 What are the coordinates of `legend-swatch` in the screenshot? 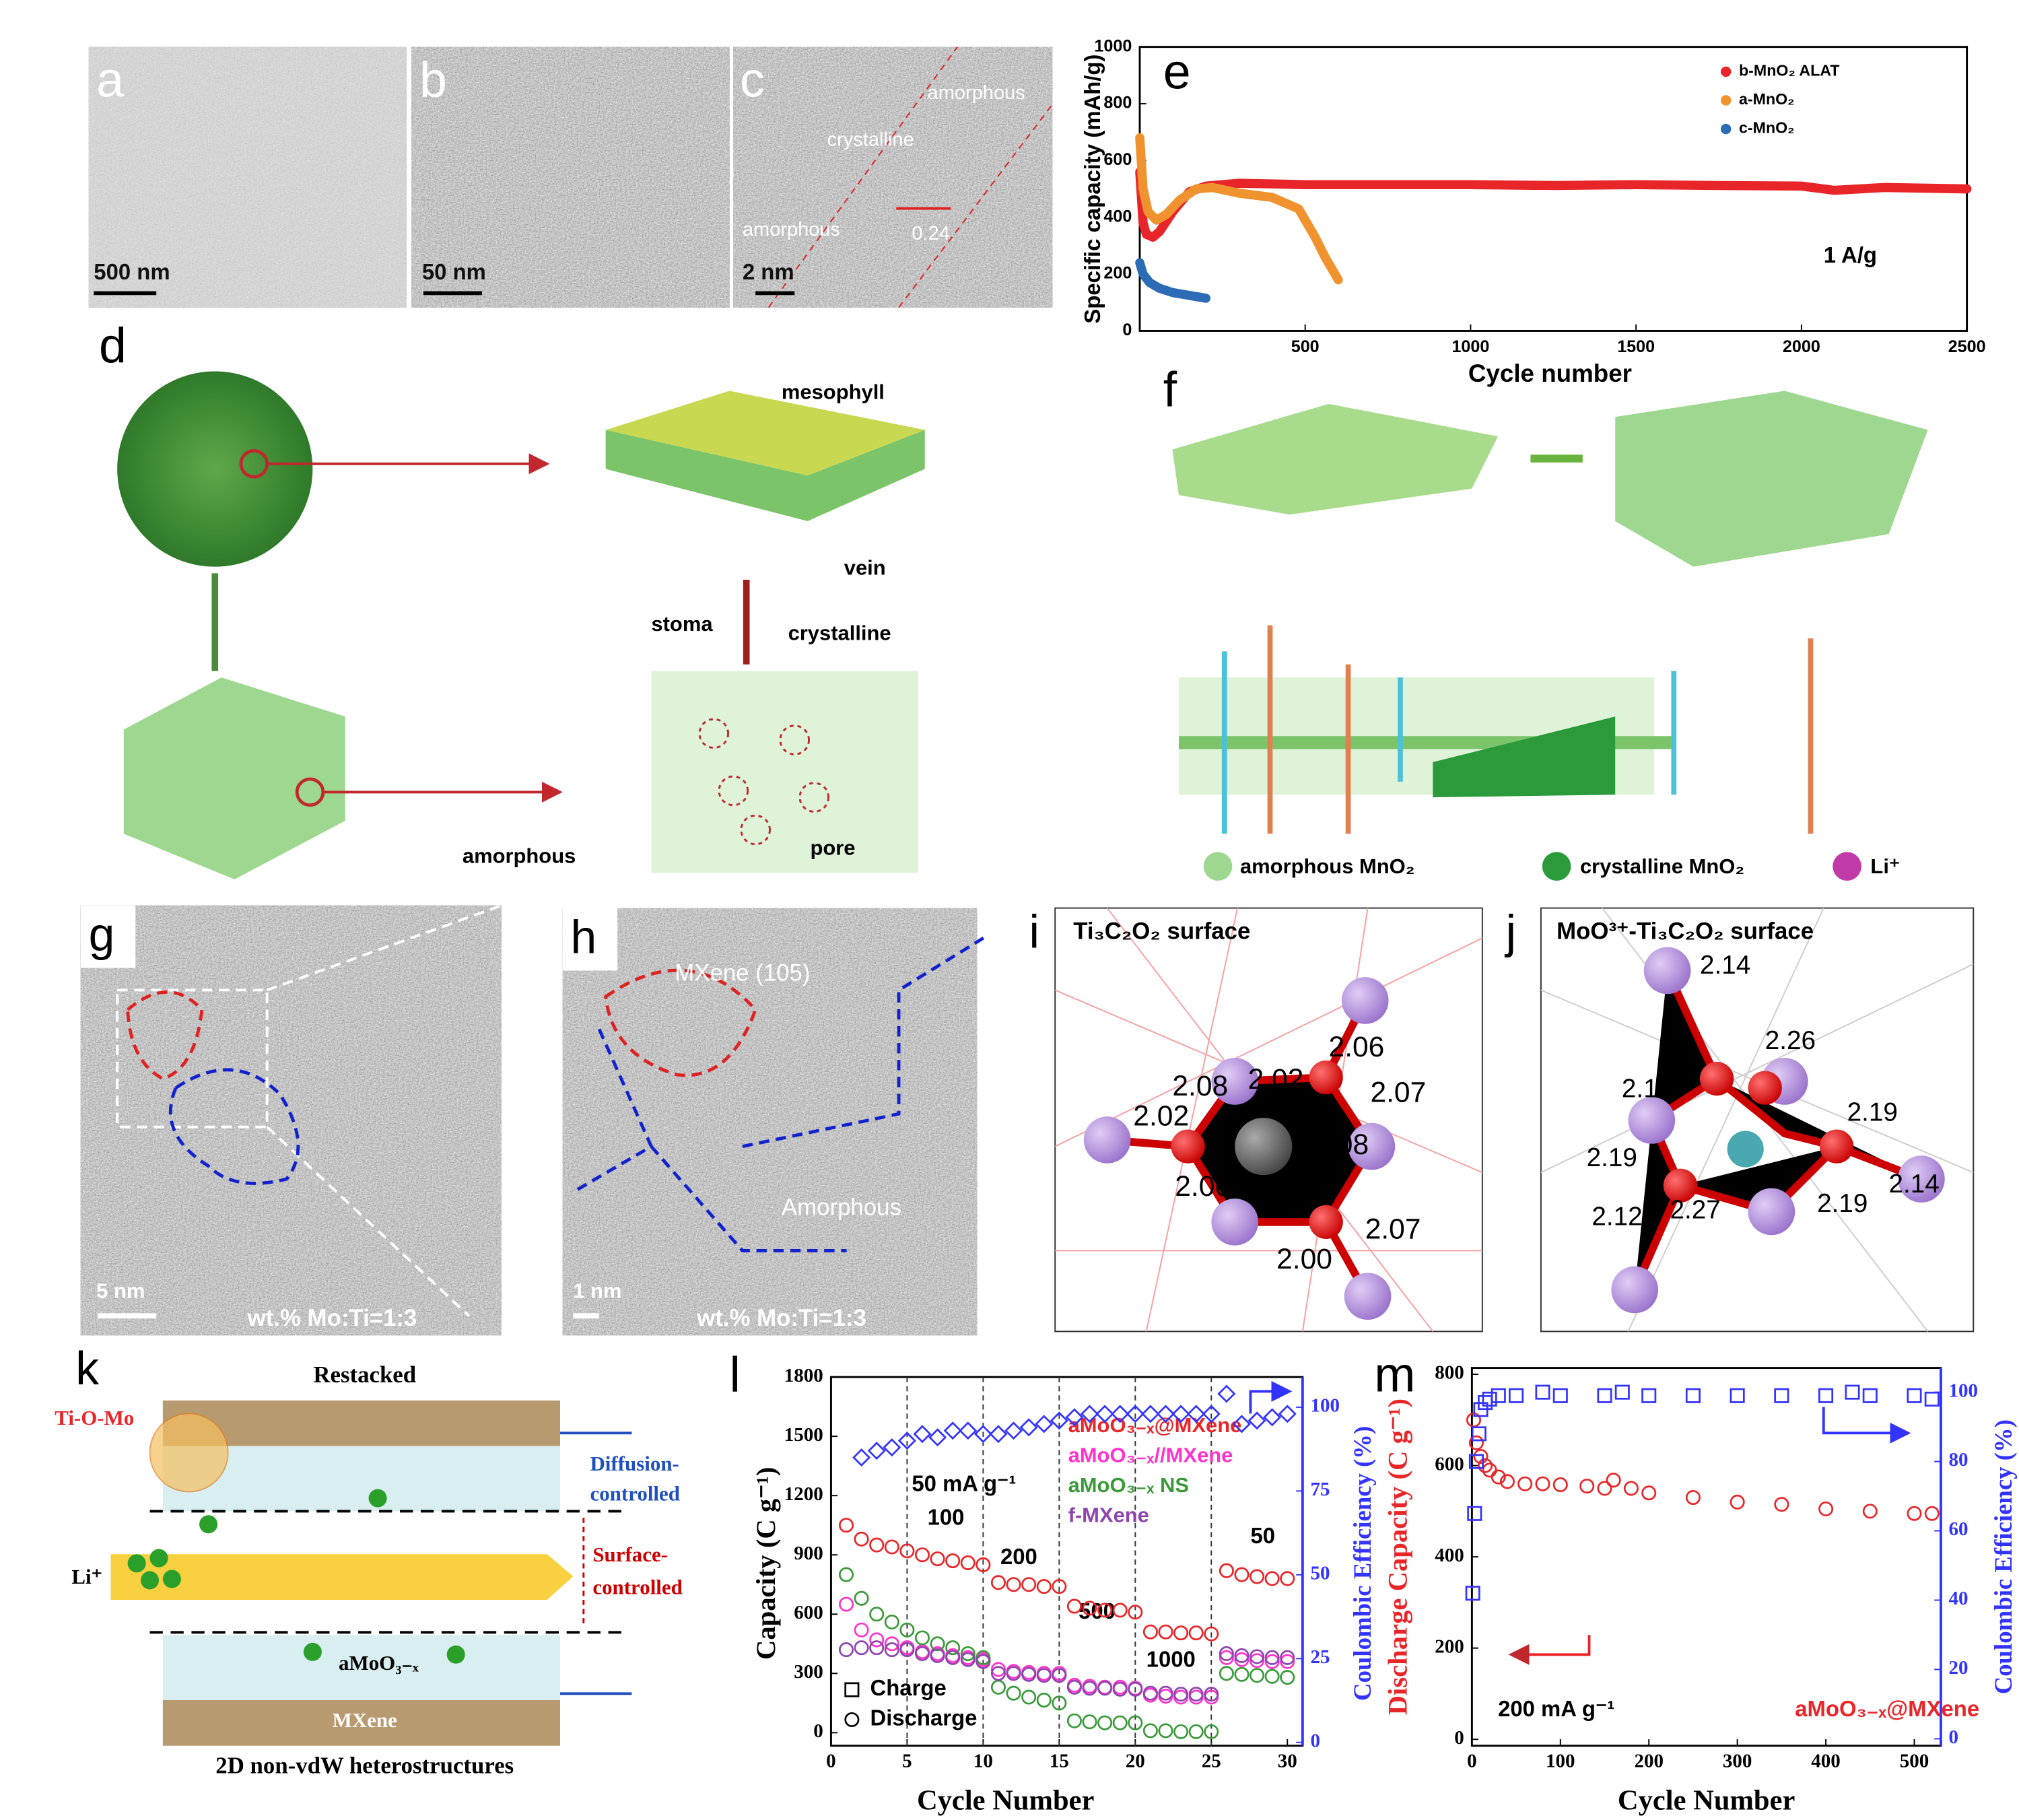 It's located at (1218, 867).